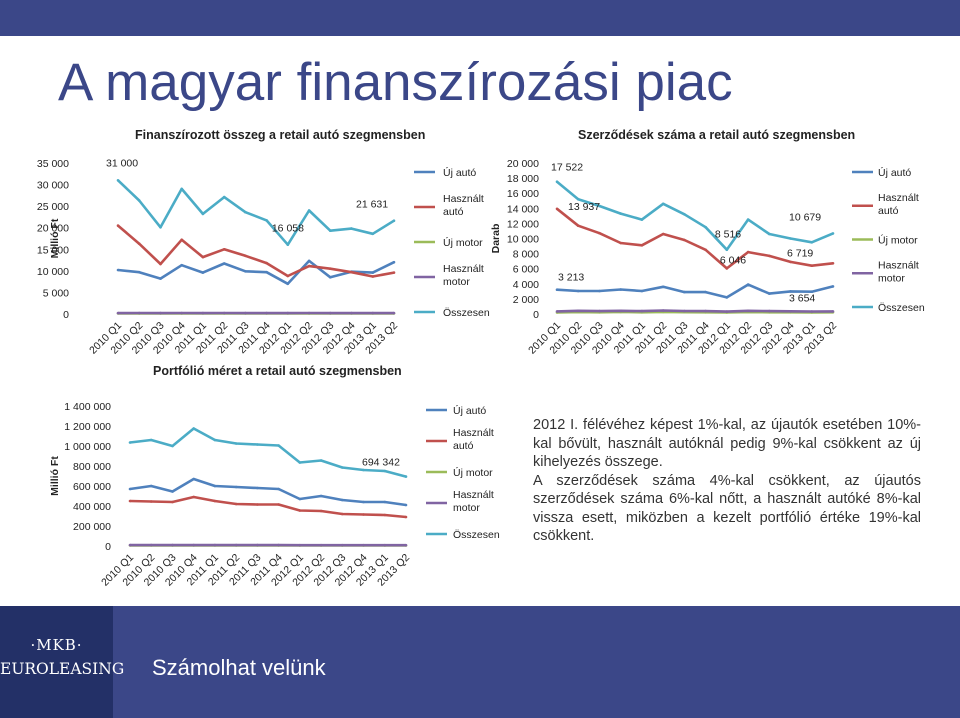 Image resolution: width=960 pixels, height=718 pixels. I want to click on y-tick-label: 25 000, so click(53, 207).